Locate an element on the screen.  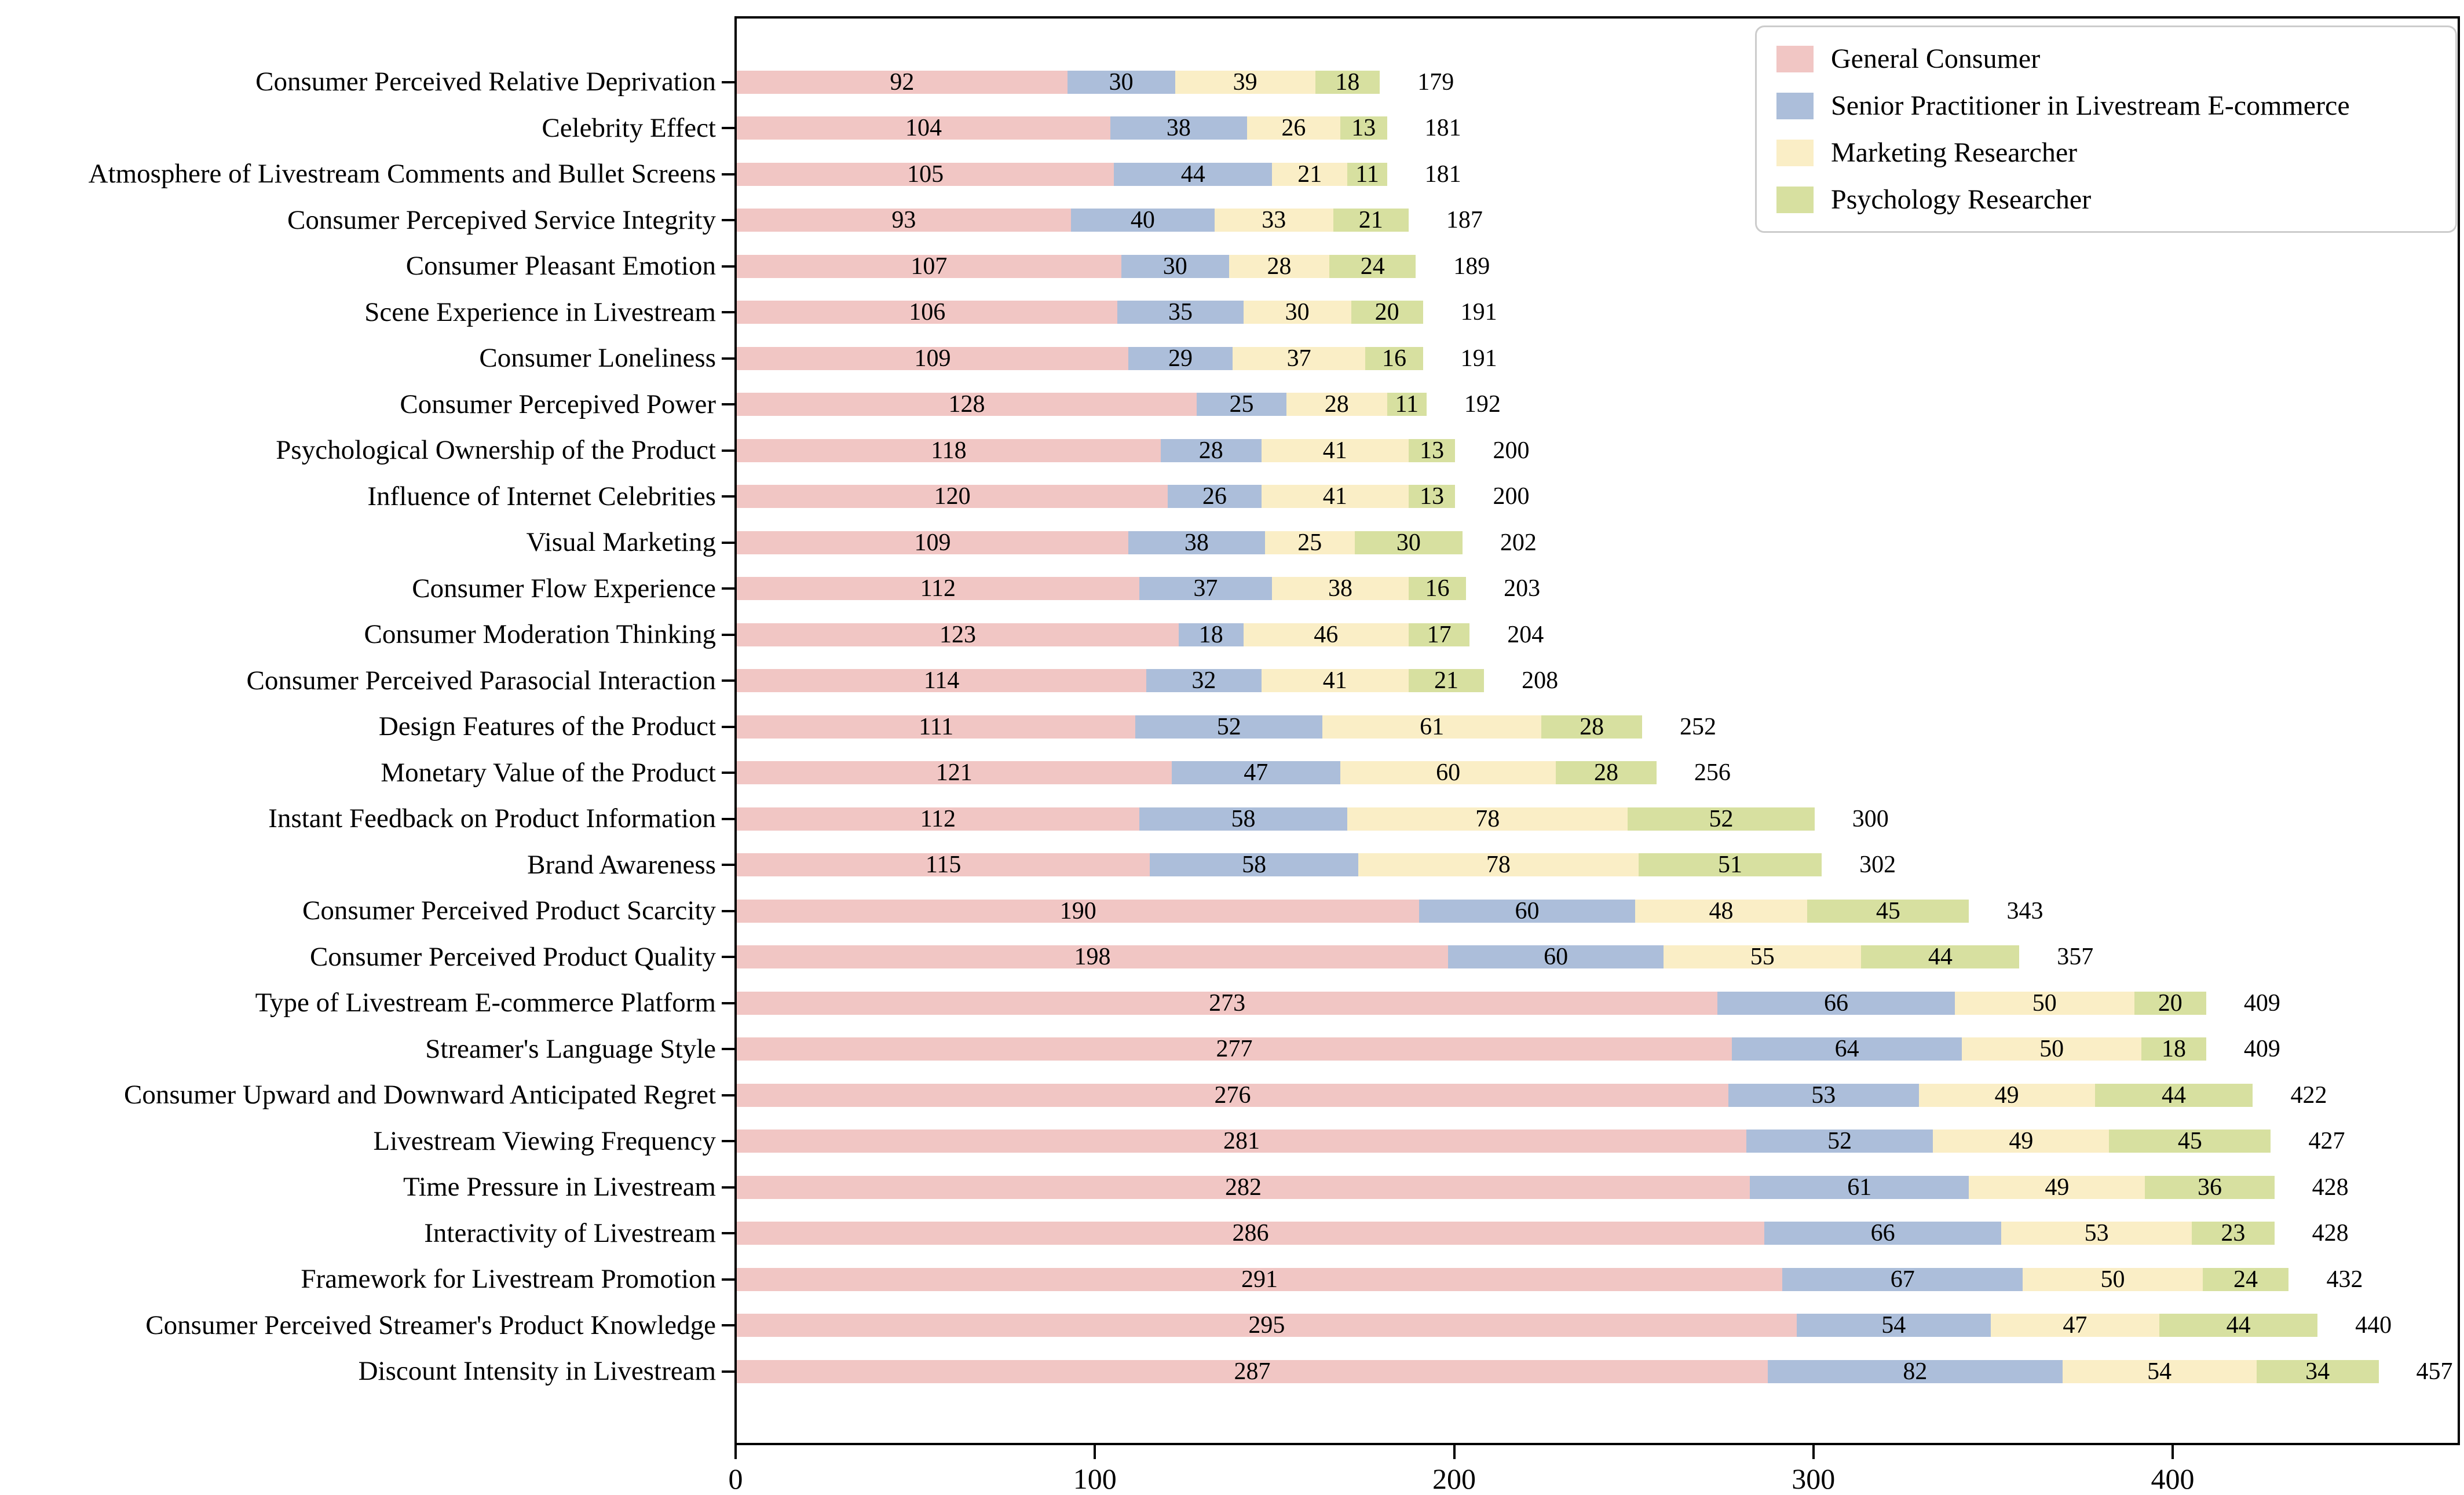
bar-segment: 26 is located at coordinates (1215, 496).